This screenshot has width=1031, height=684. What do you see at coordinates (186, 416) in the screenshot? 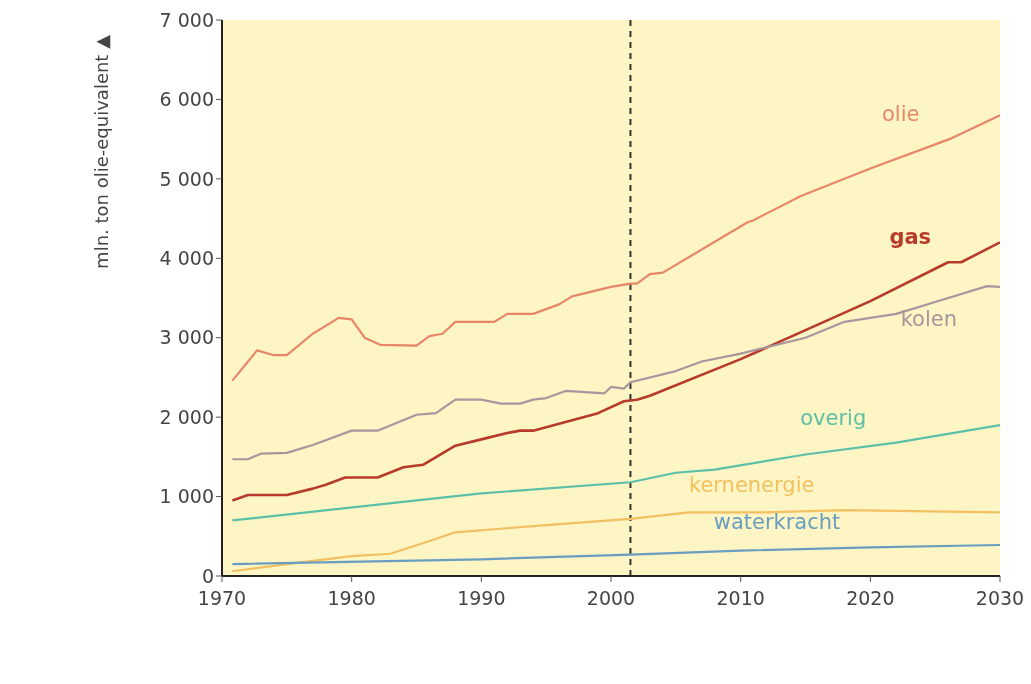
I see `y-tick-label: 2 000` at bounding box center [186, 416].